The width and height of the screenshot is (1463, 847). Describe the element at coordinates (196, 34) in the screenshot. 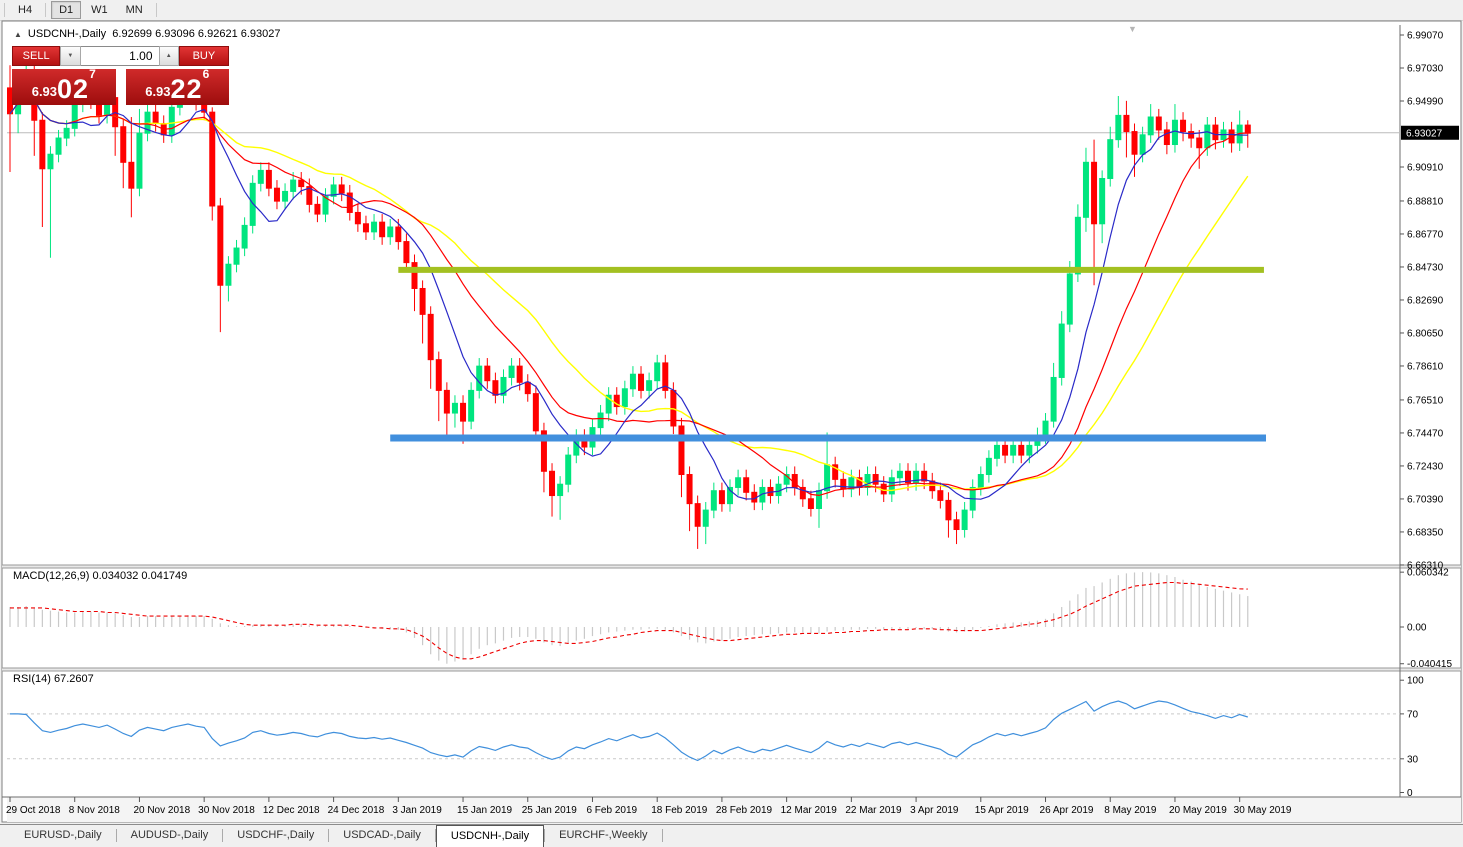

I see `chart-ohlc-values: 6.92699 6.93096 6.92621 6.93027` at that location.